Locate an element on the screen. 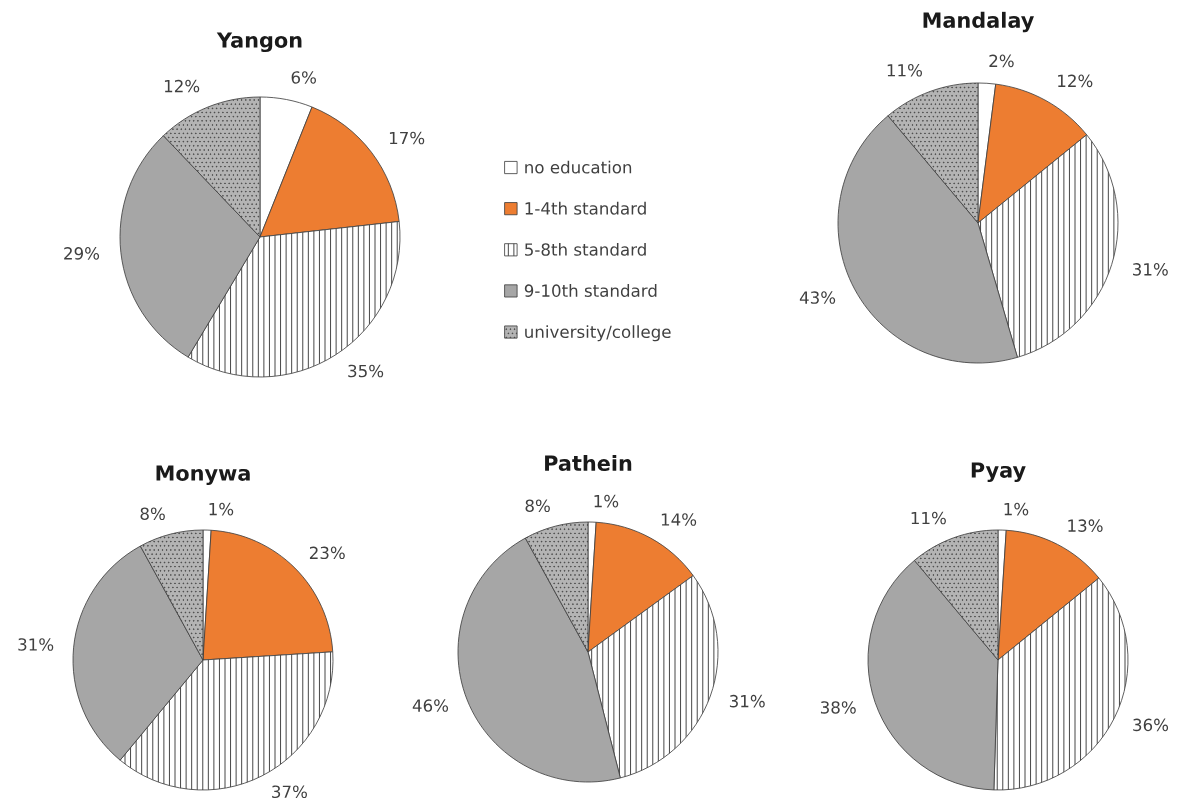 The height and width of the screenshot is (808, 1182). data-label: 2% is located at coordinates (1001, 61).